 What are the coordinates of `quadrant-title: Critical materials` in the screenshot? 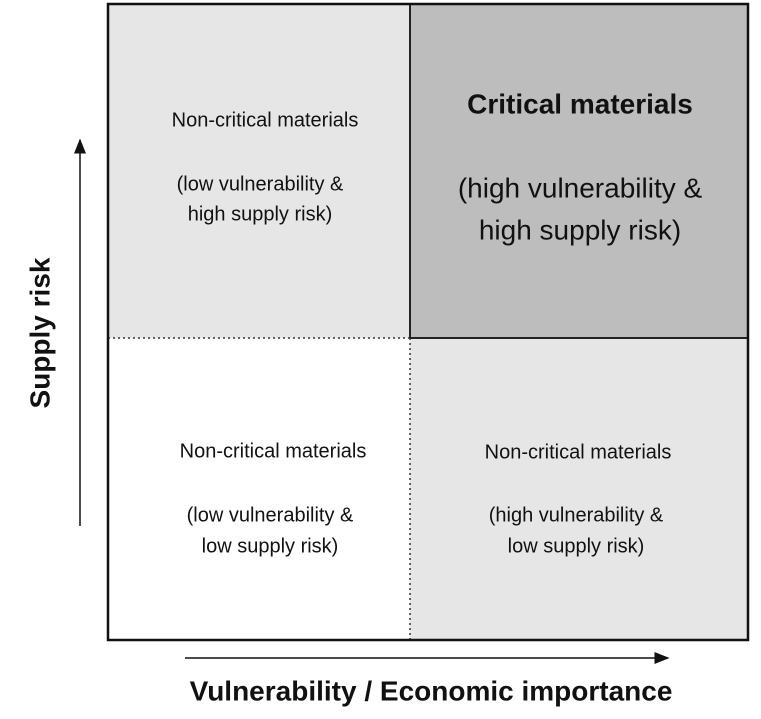 It's located at (580, 103).